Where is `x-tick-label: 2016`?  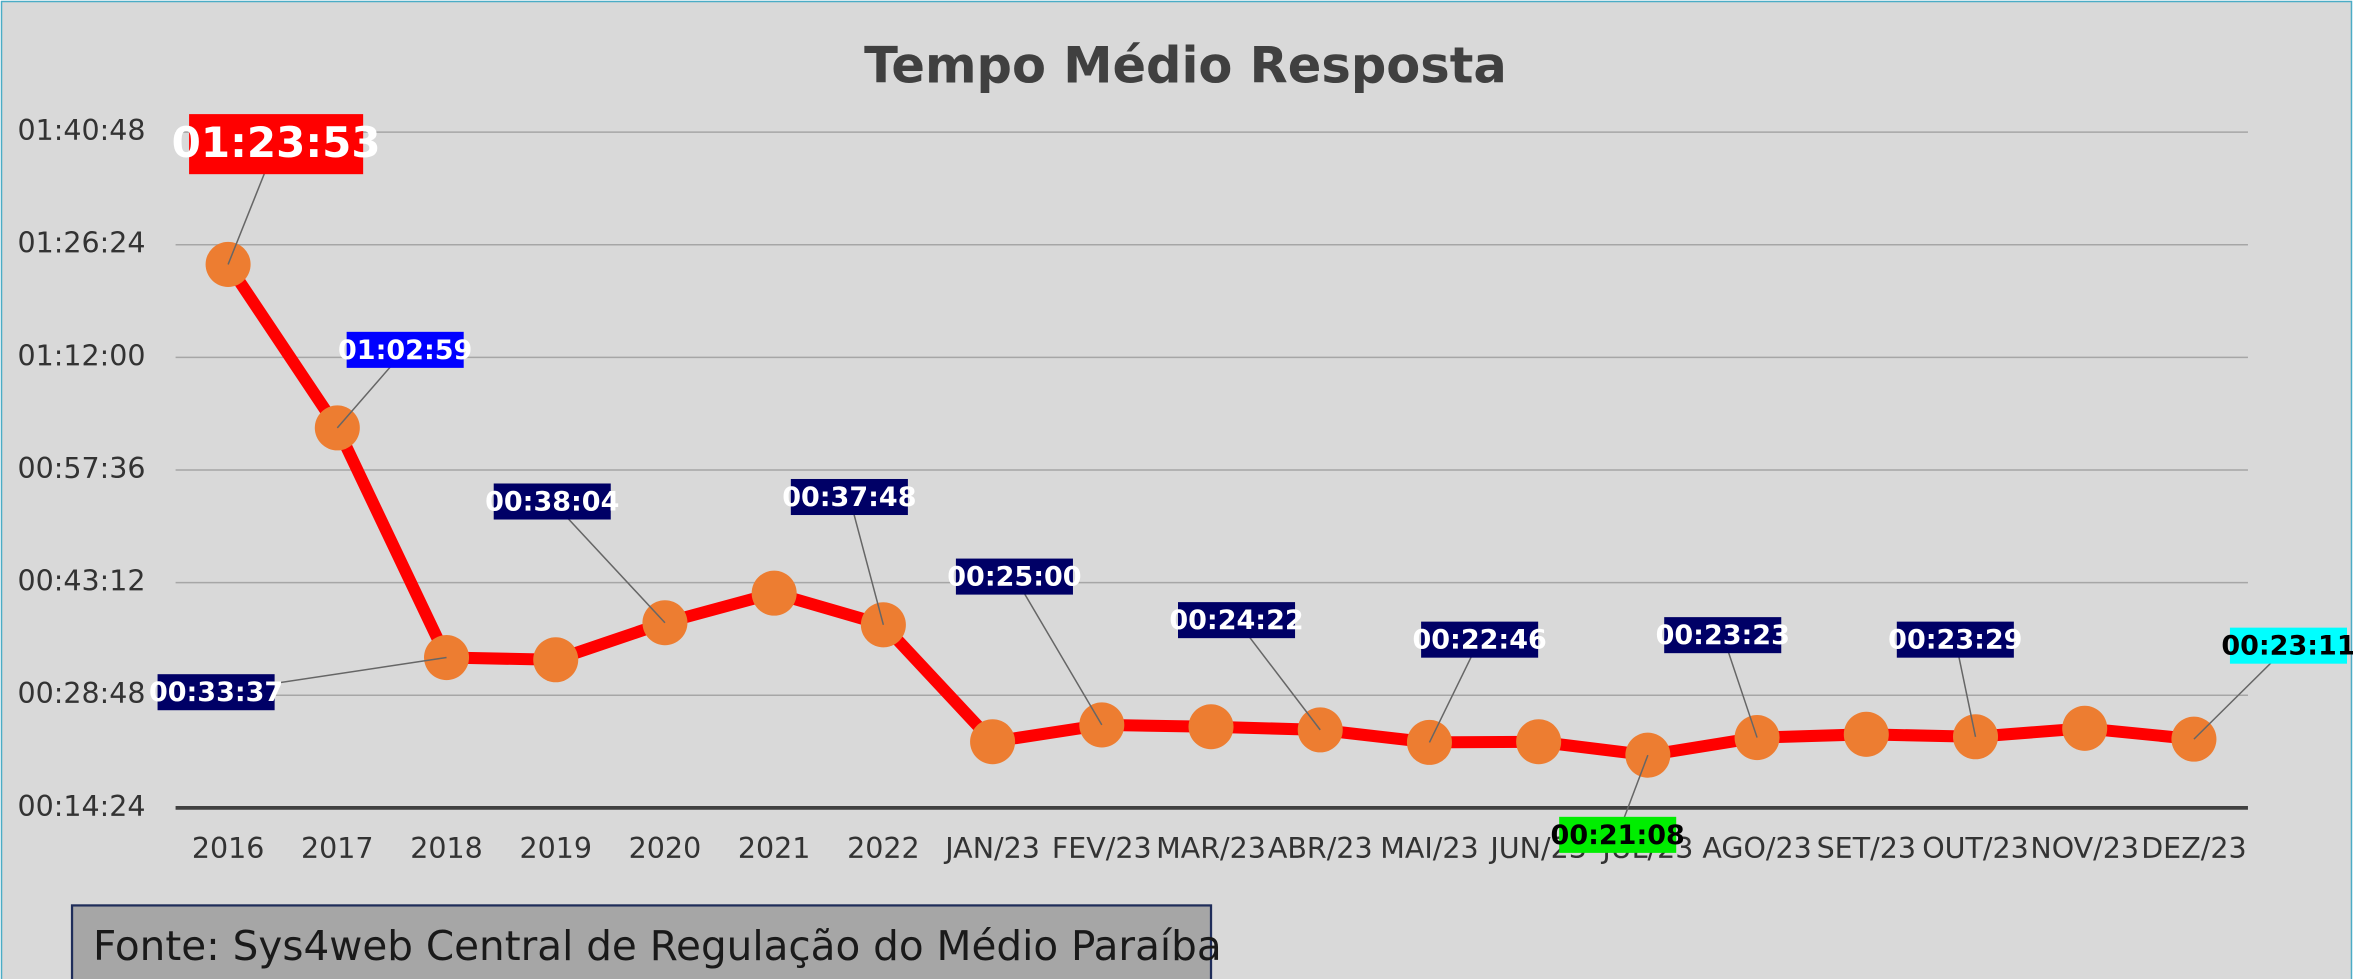
x-tick-label: 2016 is located at coordinates (228, 848).